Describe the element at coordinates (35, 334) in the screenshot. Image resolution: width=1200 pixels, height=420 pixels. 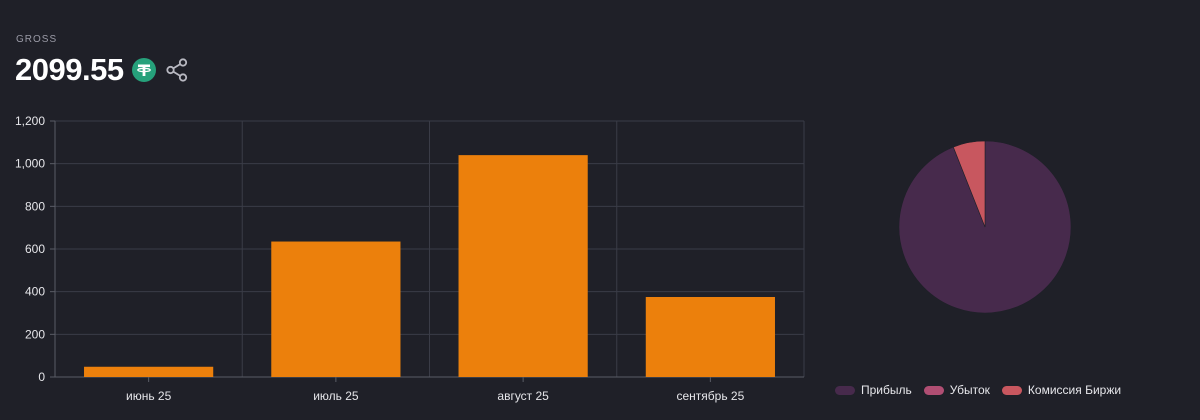
I see `y-tick-label: 200` at that location.